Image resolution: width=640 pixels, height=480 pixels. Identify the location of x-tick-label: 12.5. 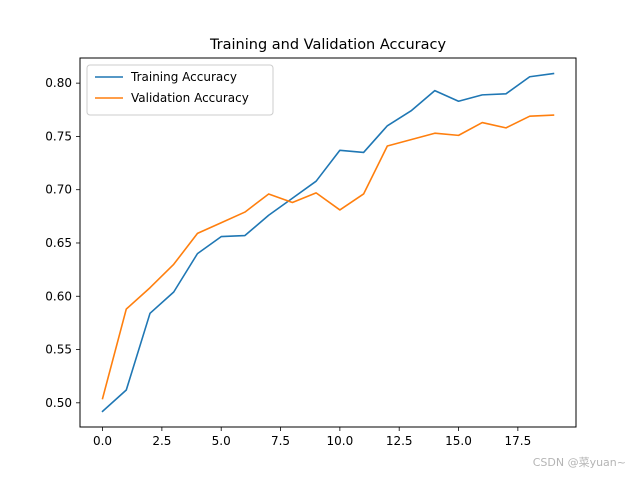
(399, 441).